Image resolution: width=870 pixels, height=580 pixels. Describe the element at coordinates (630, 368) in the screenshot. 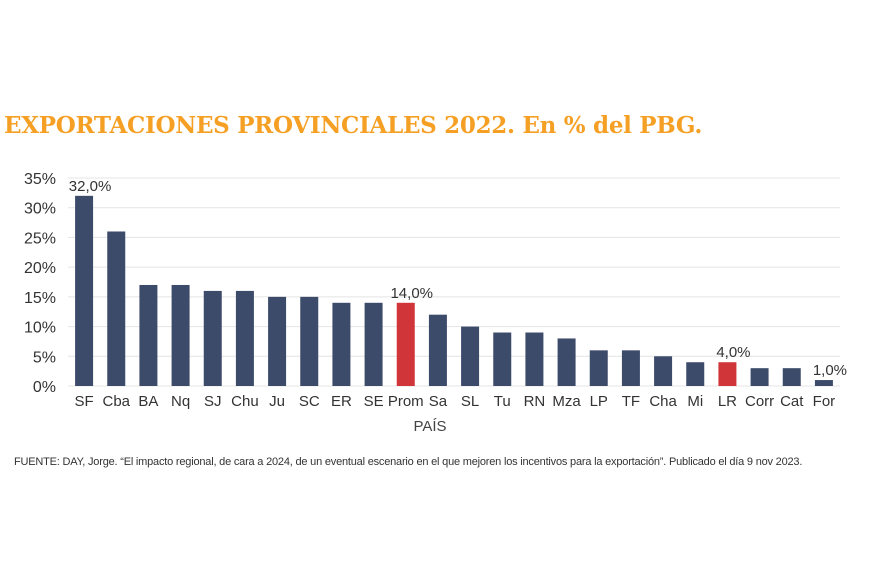

I see `bar-tf` at that location.